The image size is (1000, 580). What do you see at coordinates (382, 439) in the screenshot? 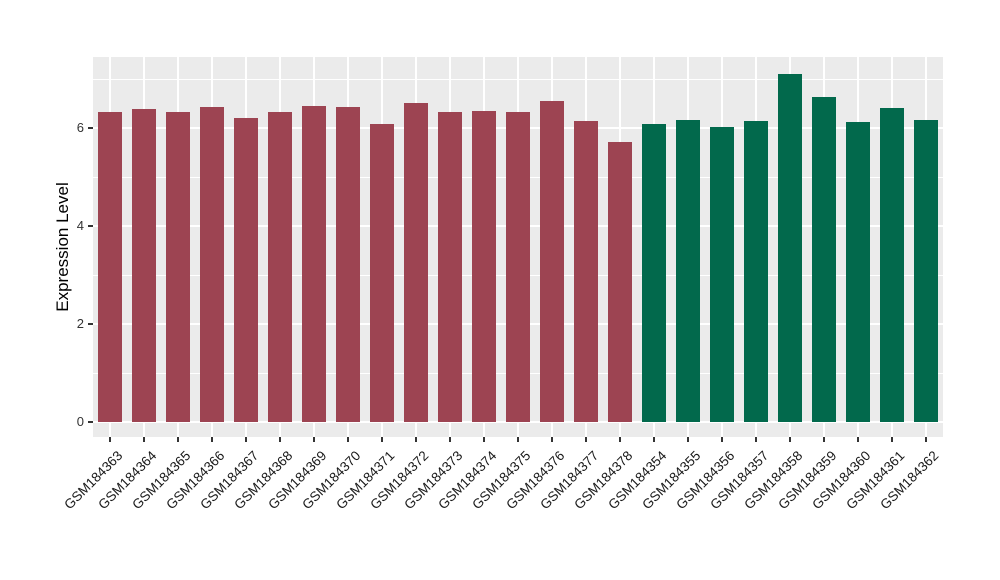
I see `x-tick-GSM184371` at bounding box center [382, 439].